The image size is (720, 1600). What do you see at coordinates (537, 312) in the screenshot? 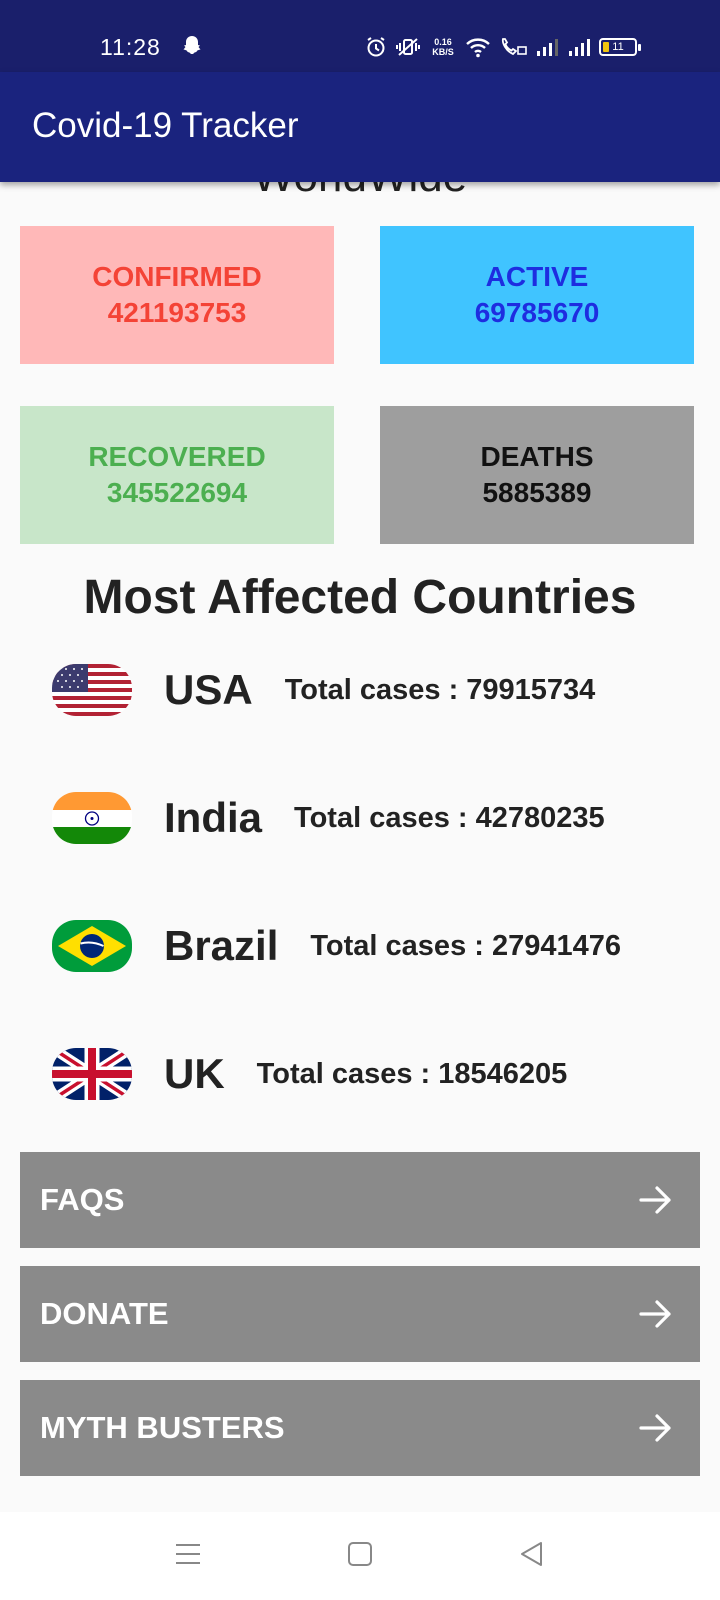
I see `active-value: 69785670` at bounding box center [537, 312].